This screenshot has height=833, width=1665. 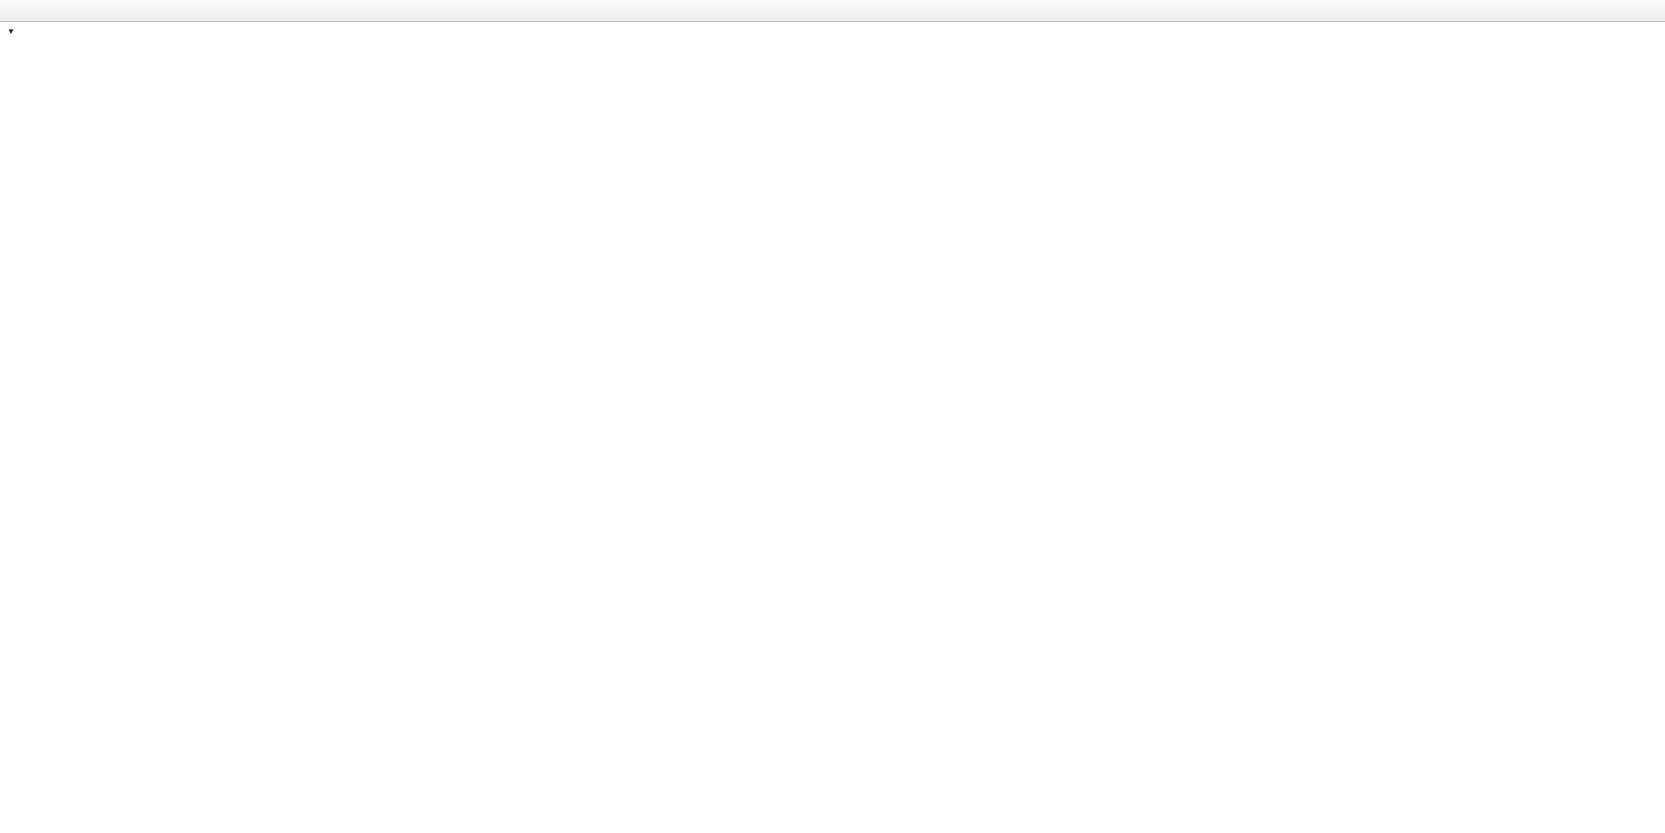 I want to click on collapse-icon: ▼, so click(x=11, y=31).